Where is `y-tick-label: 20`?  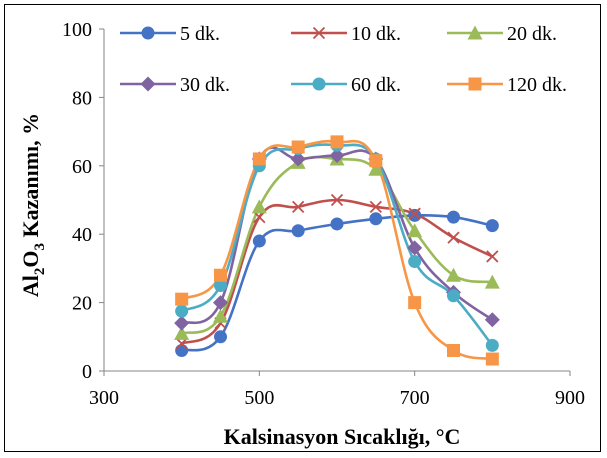 y-tick-label: 20 is located at coordinates (82, 304).